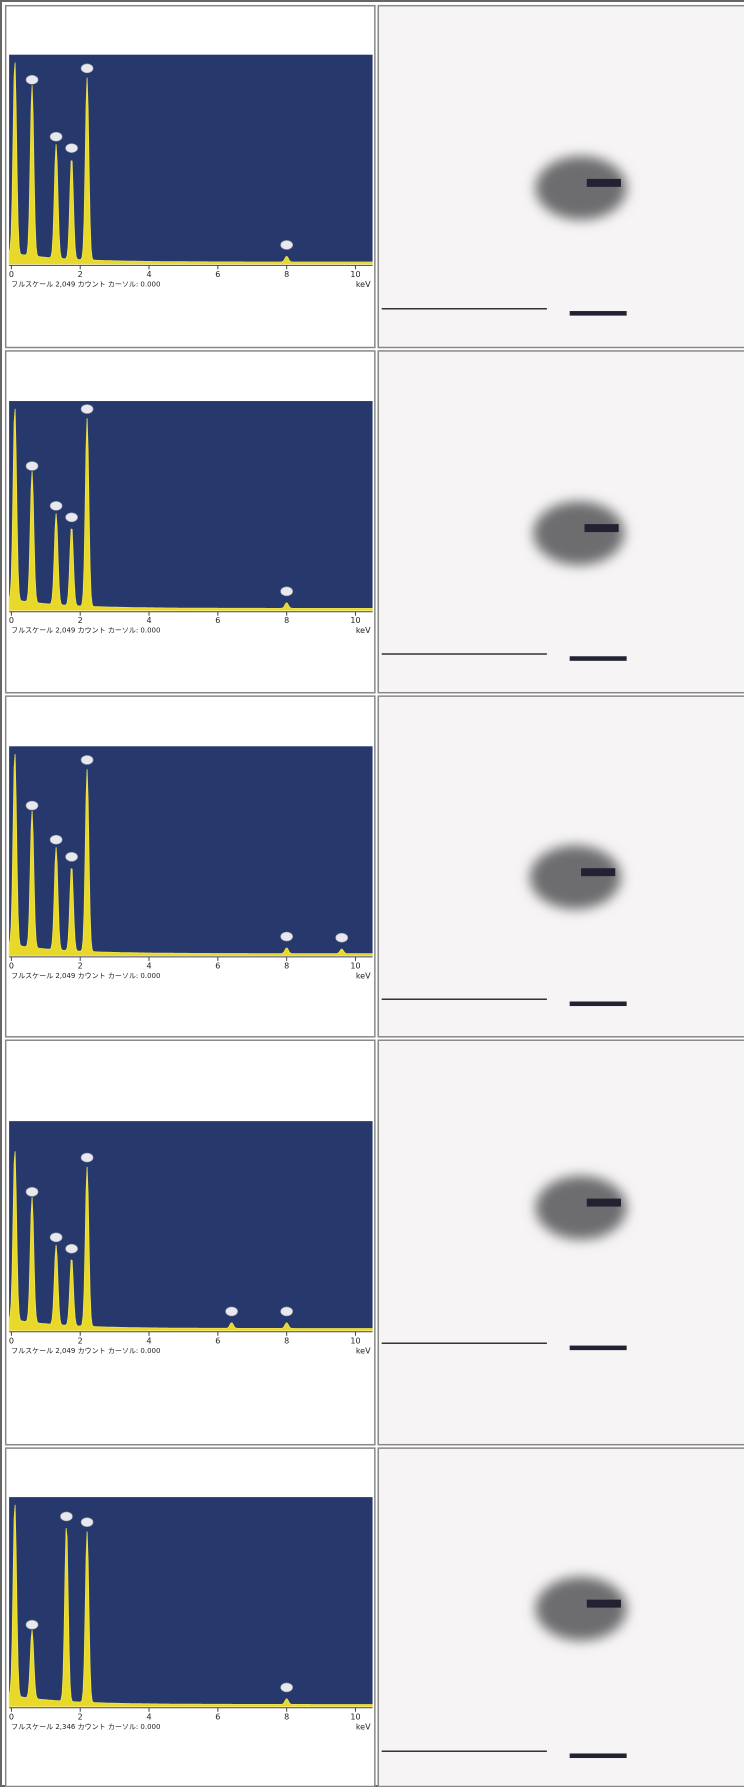 The height and width of the screenshot is (1787, 744). Describe the element at coordinates (560, 1242) in the screenshot. I see `image-cell` at that location.